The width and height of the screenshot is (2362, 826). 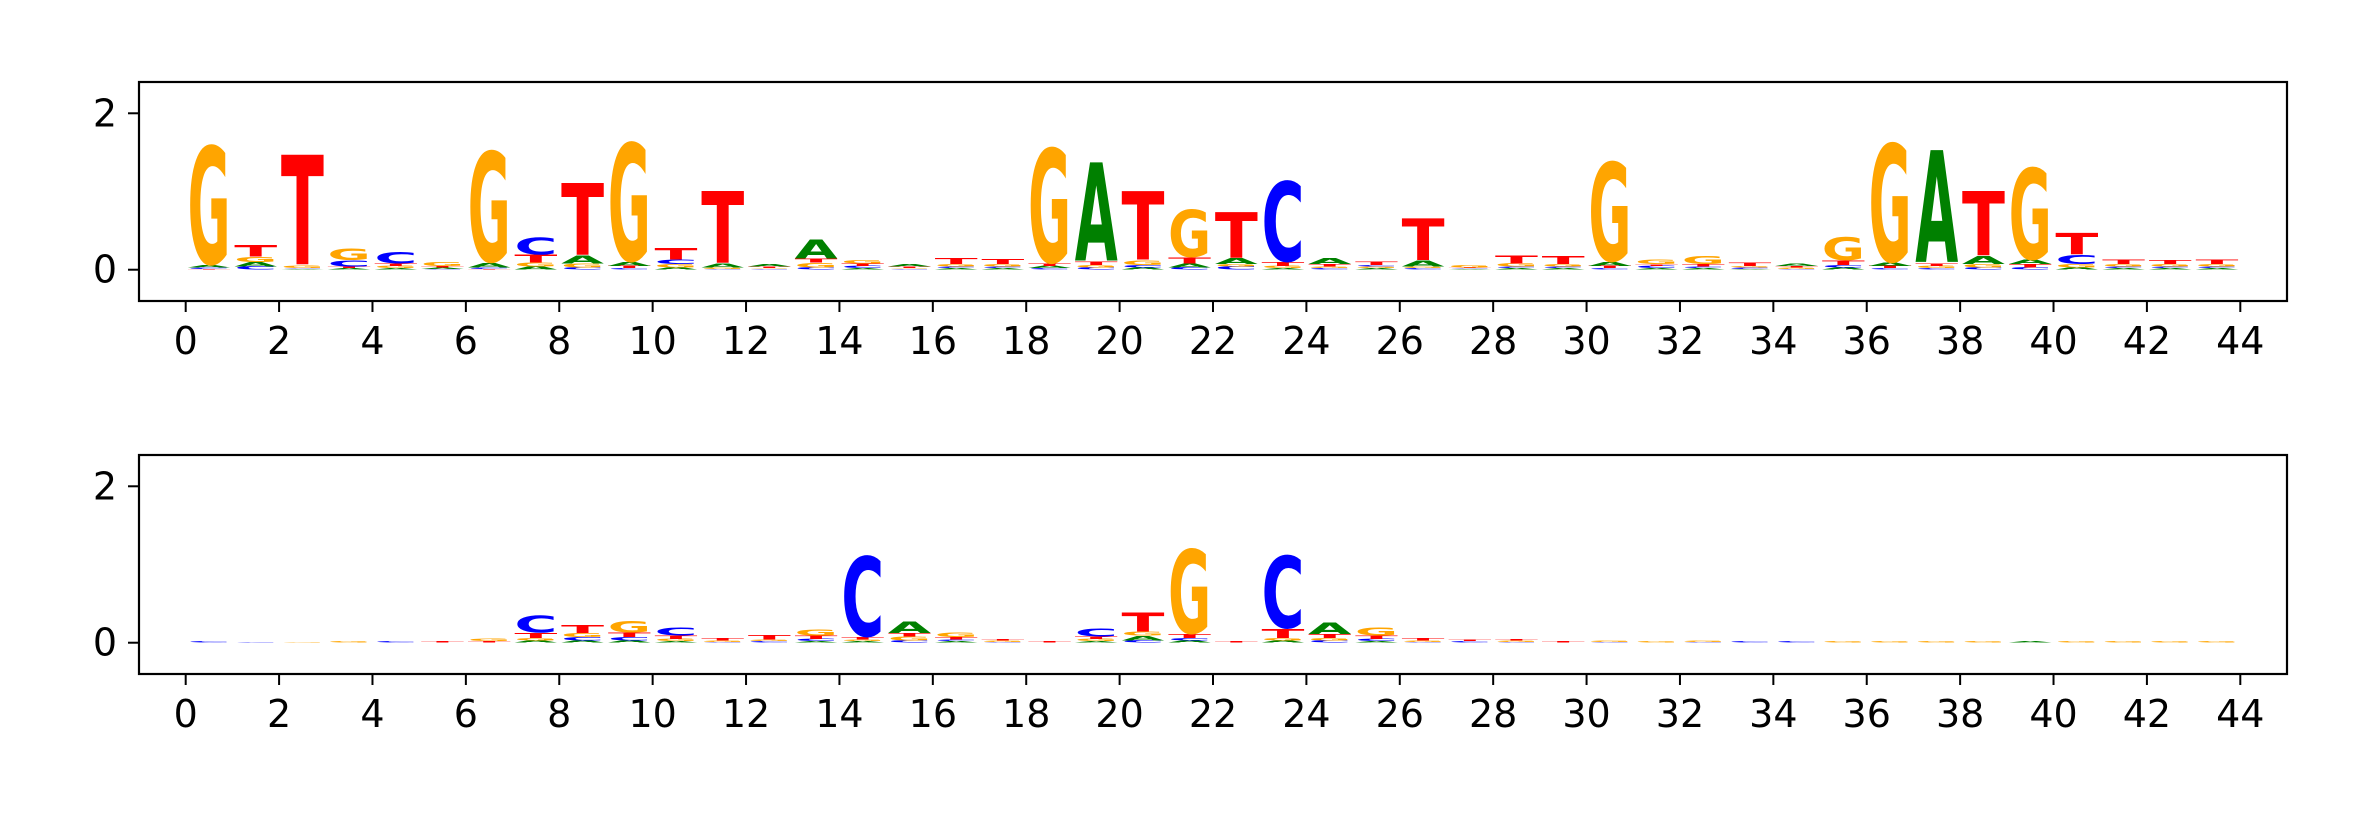 I want to click on x-tick-label: 14, so click(x=839, y=341).